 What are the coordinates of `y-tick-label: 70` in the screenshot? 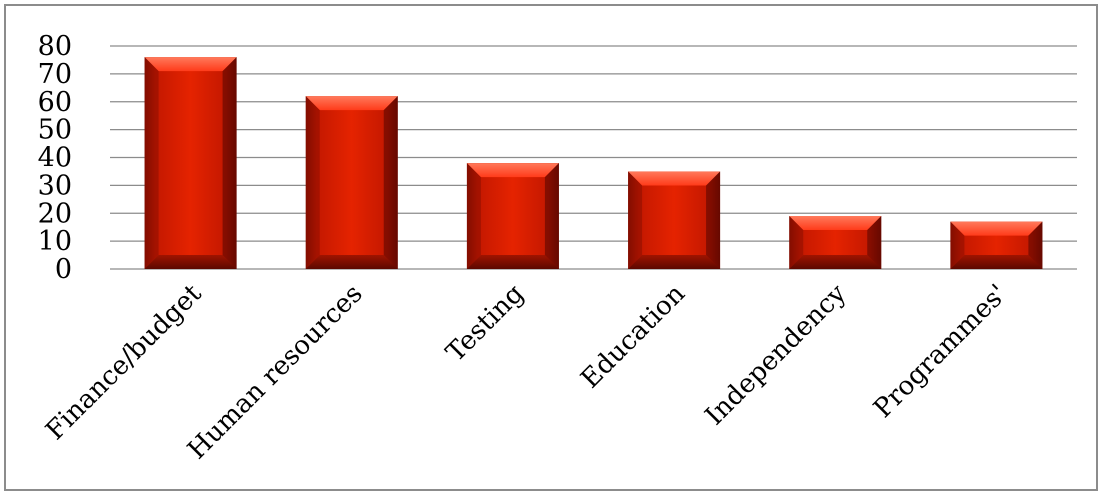 It's located at (55, 74).